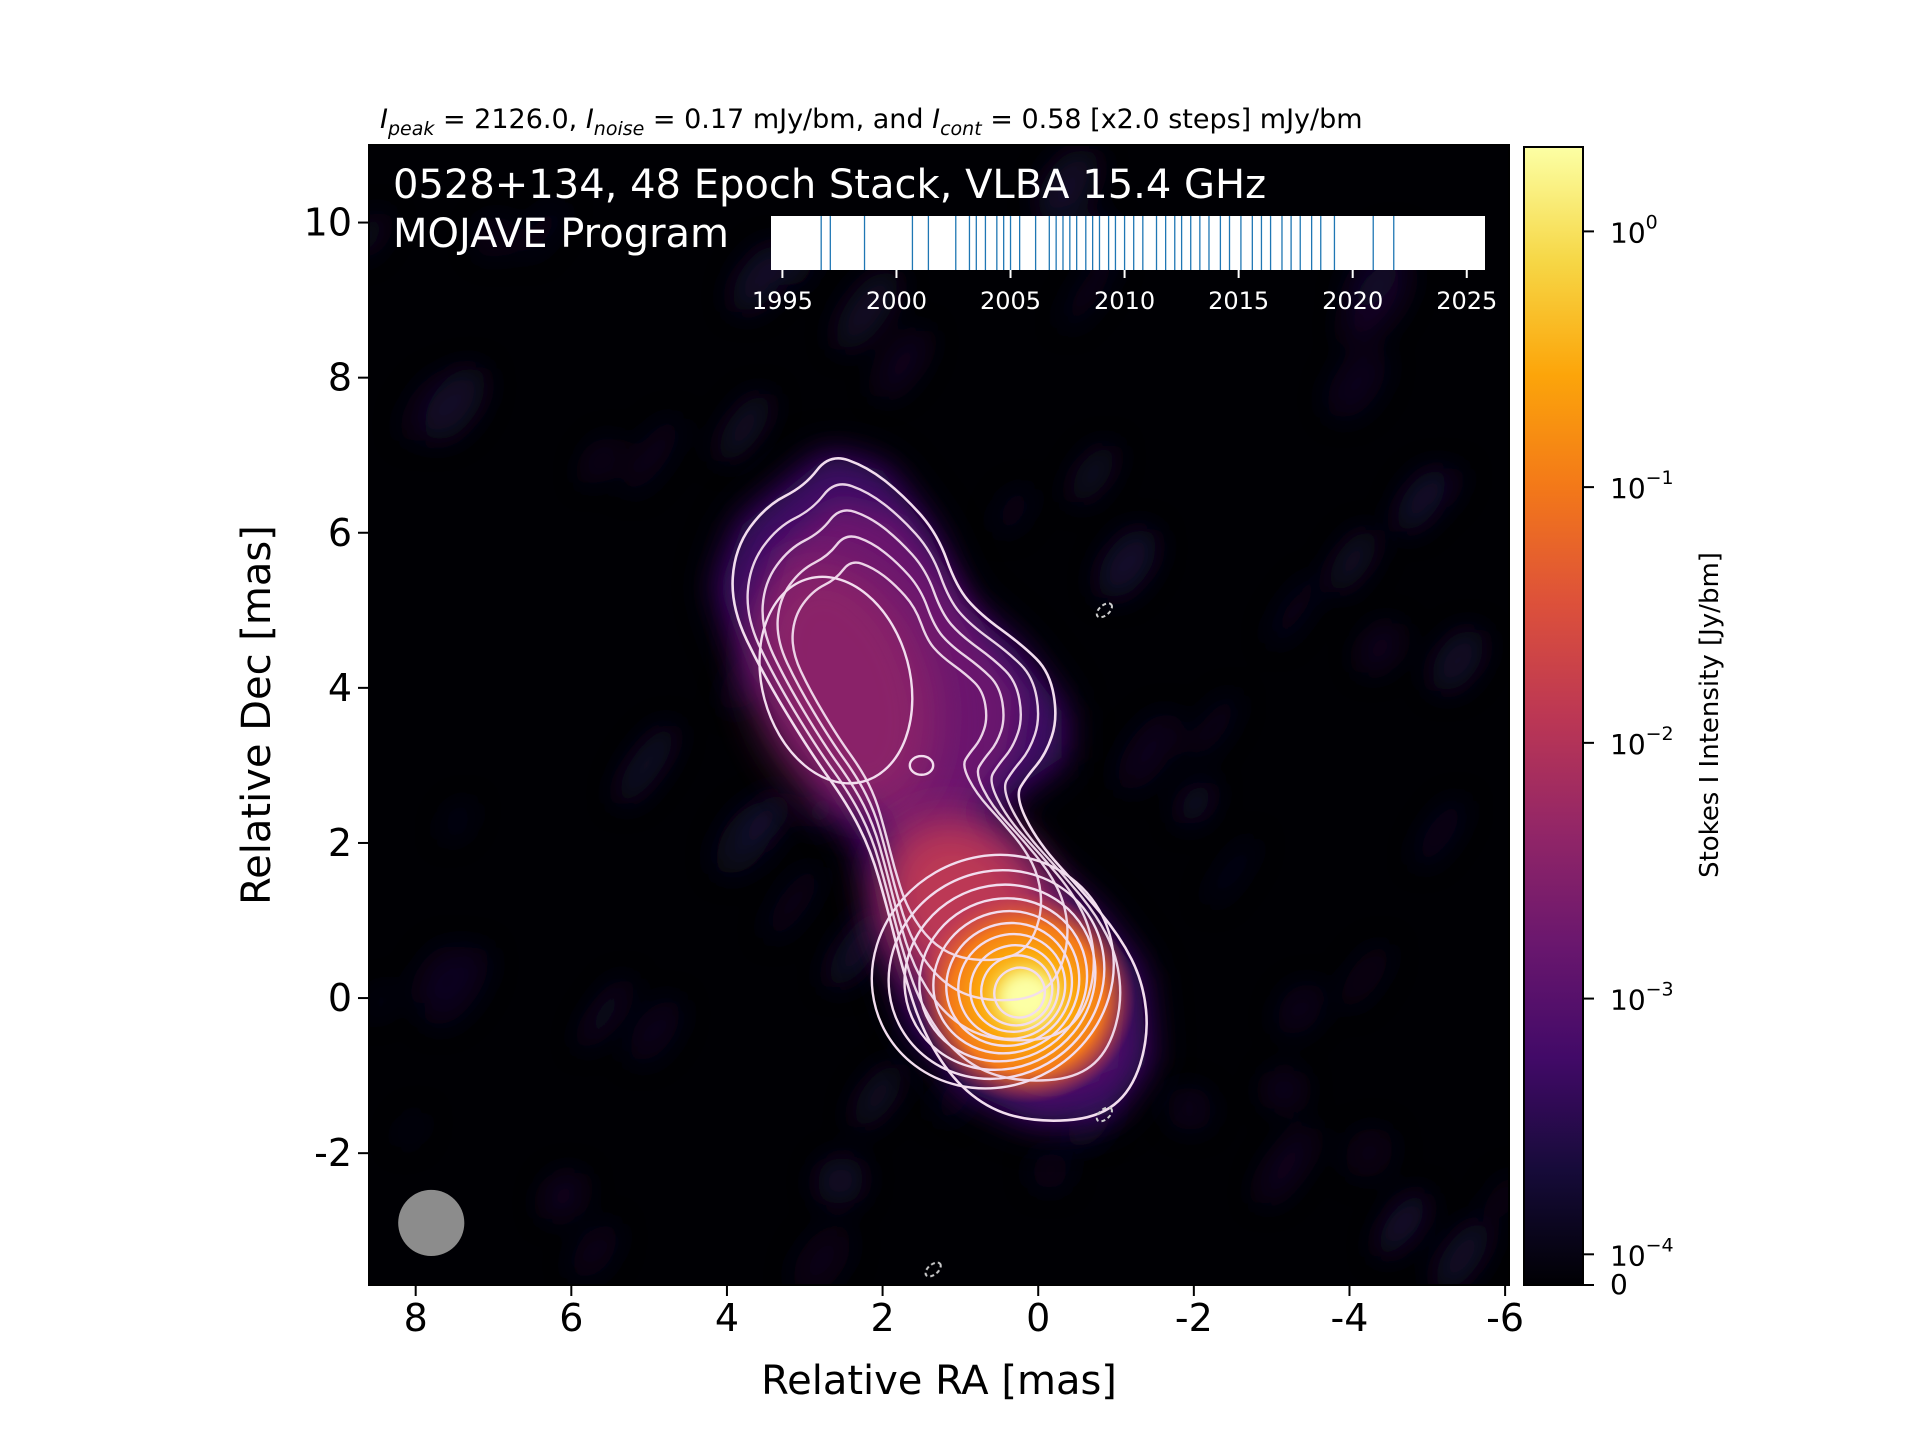 The width and height of the screenshot is (1920, 1440). What do you see at coordinates (1124, 292) in the screenshot?
I see `epoch-ticks: 1995 2000 2005 2010 2015 2020 2025` at bounding box center [1124, 292].